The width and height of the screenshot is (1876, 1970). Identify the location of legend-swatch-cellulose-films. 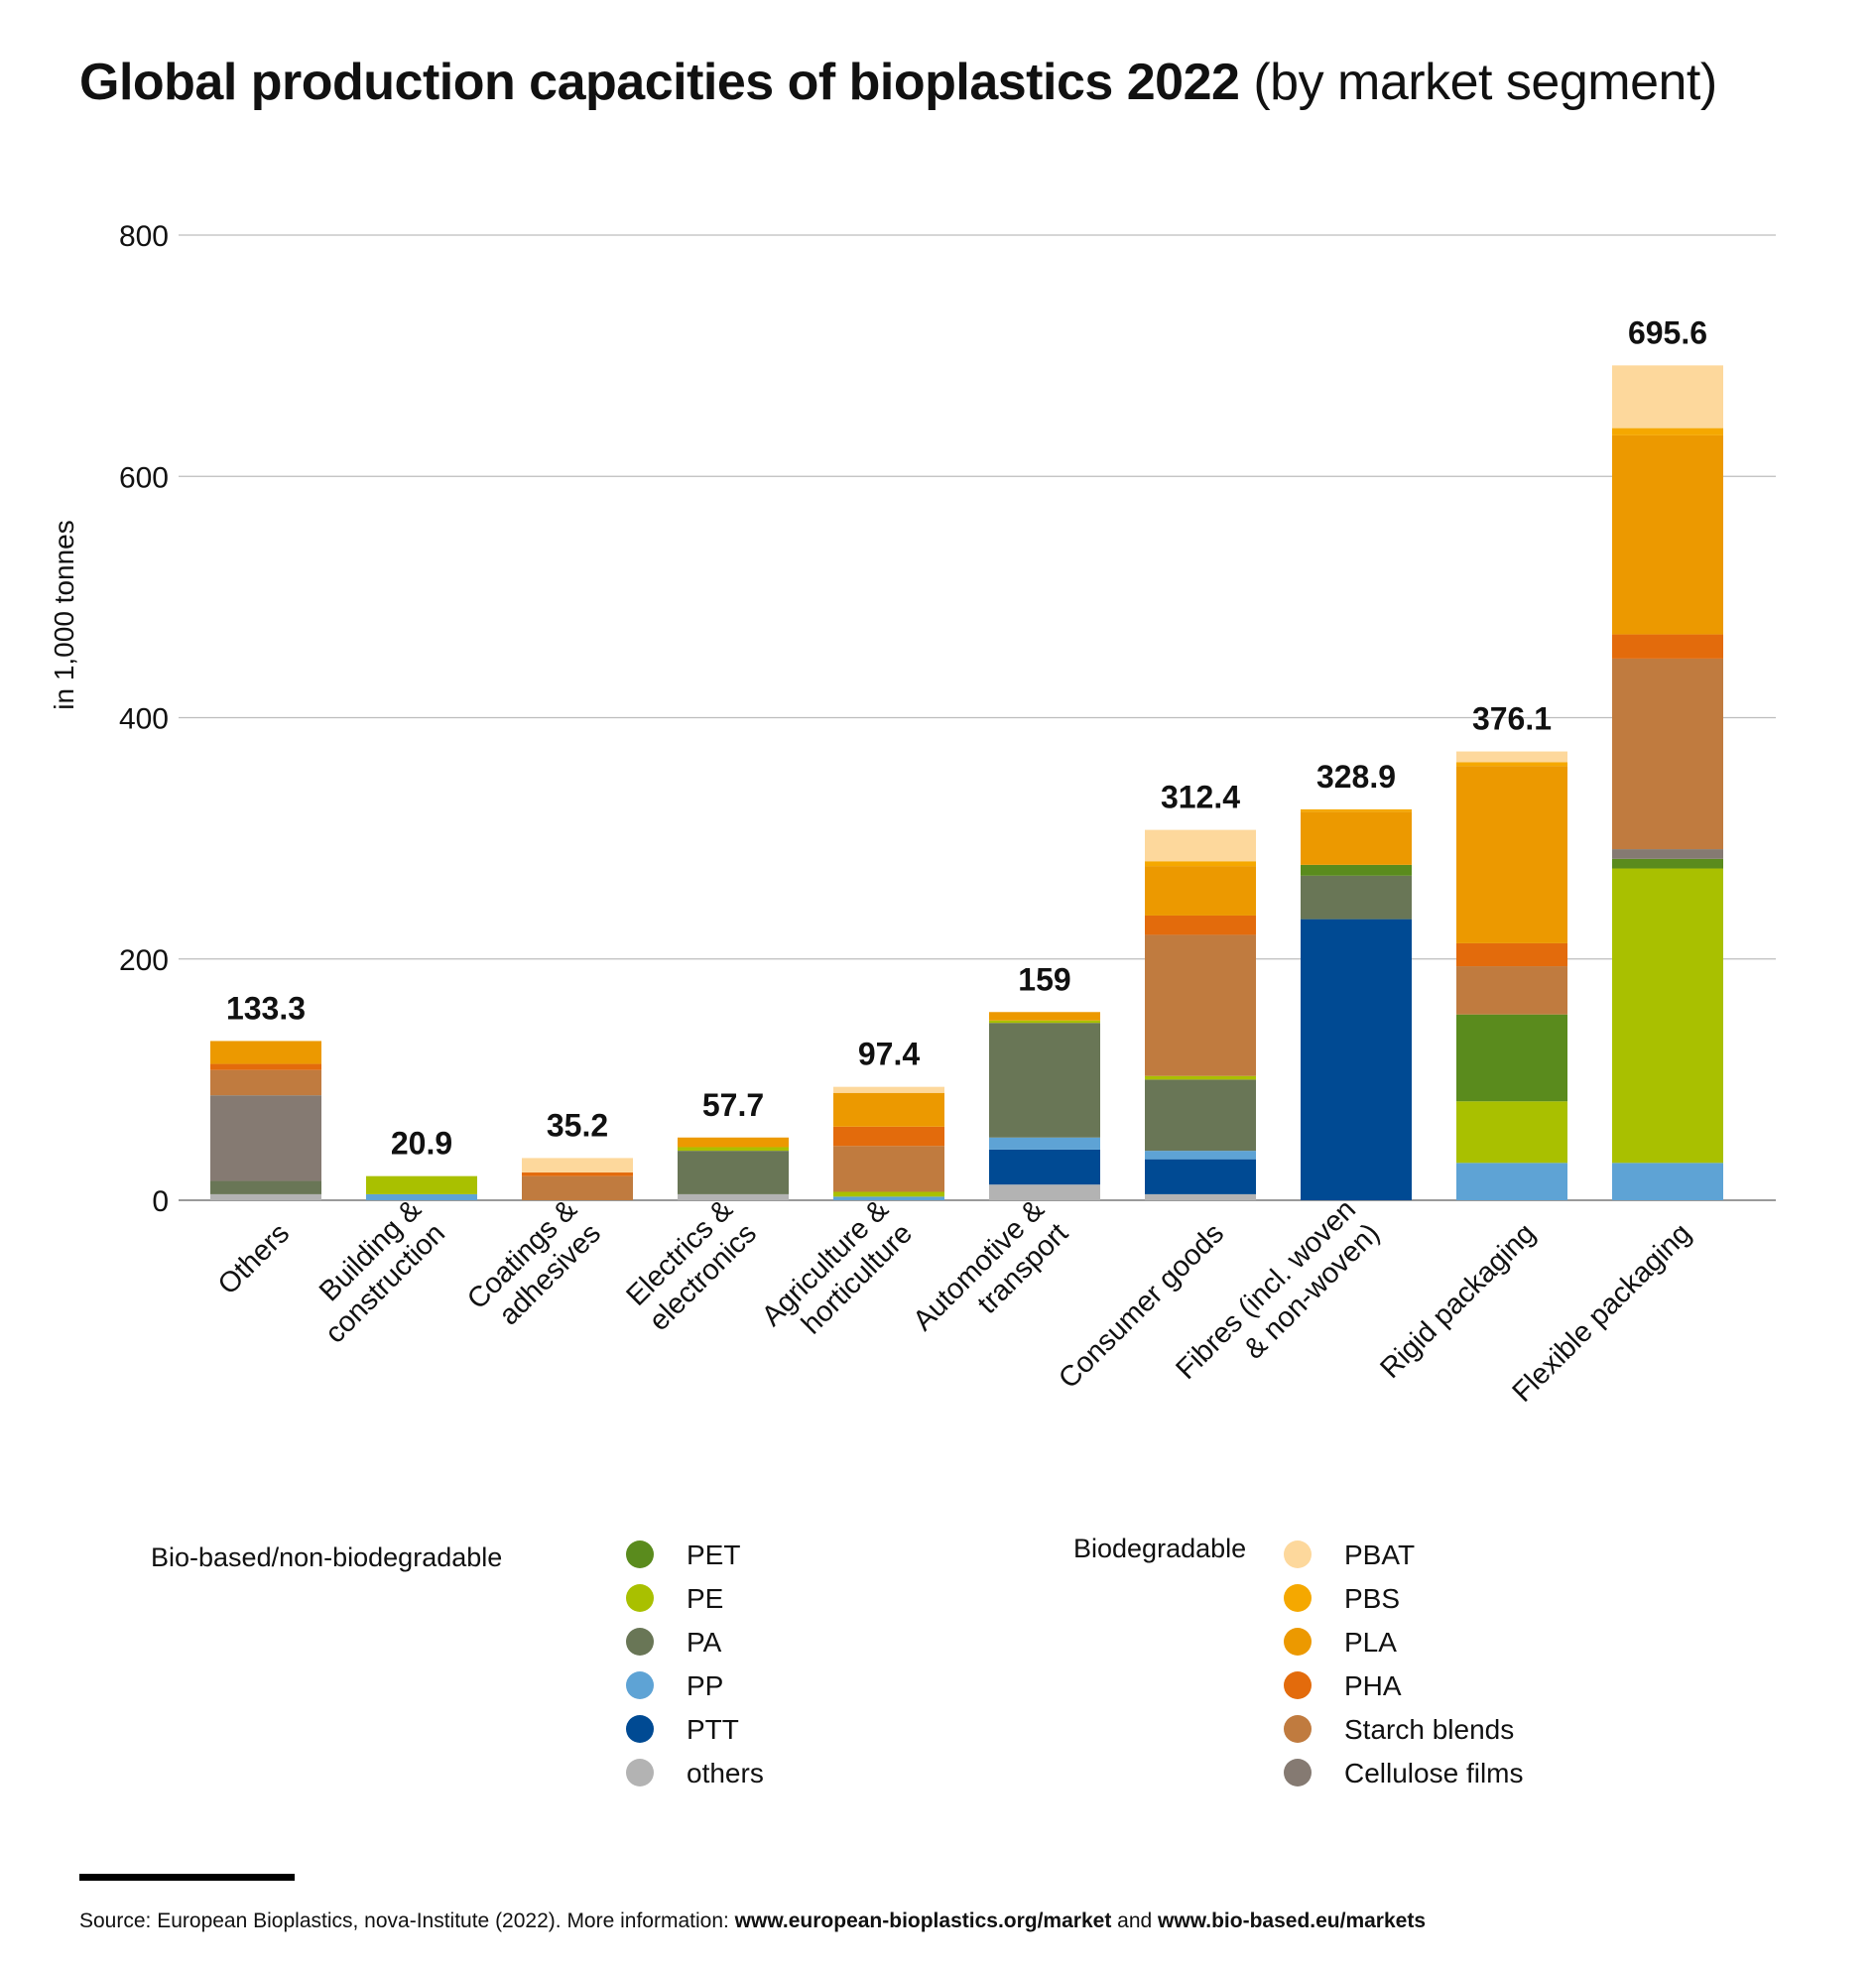
(1298, 1772).